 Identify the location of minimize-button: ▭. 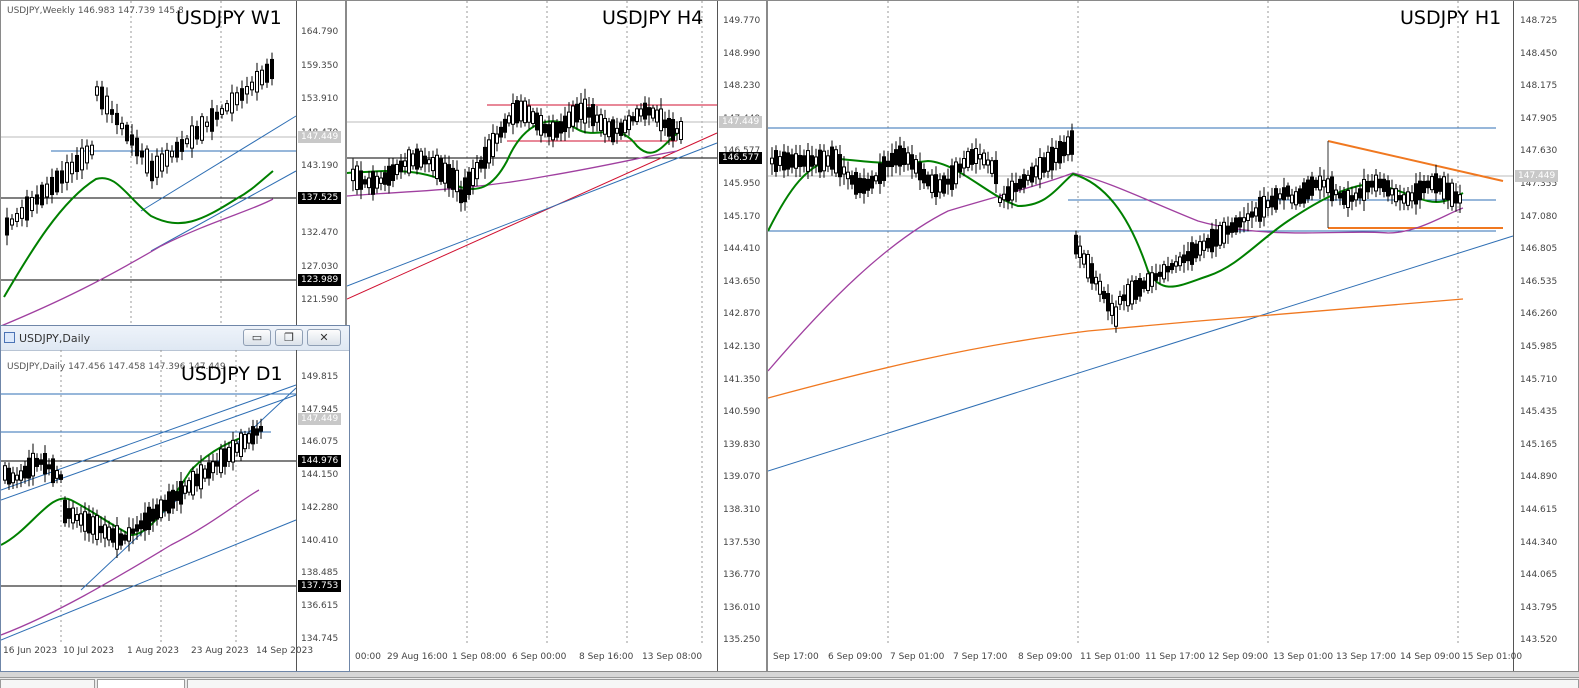
(257, 337).